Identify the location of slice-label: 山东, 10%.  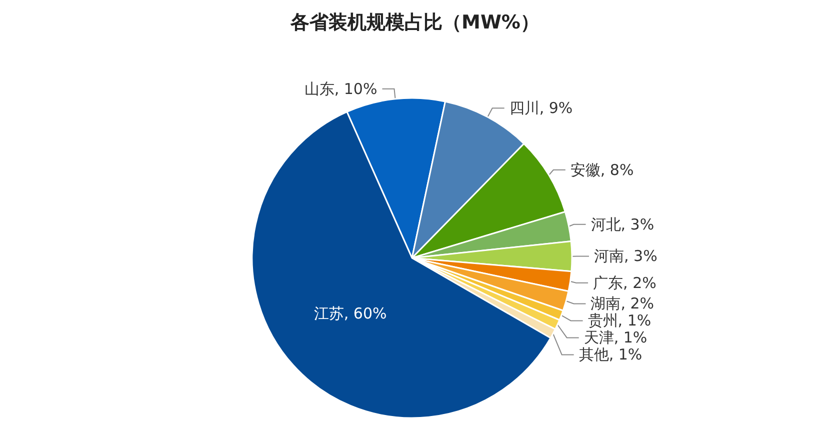
(341, 89).